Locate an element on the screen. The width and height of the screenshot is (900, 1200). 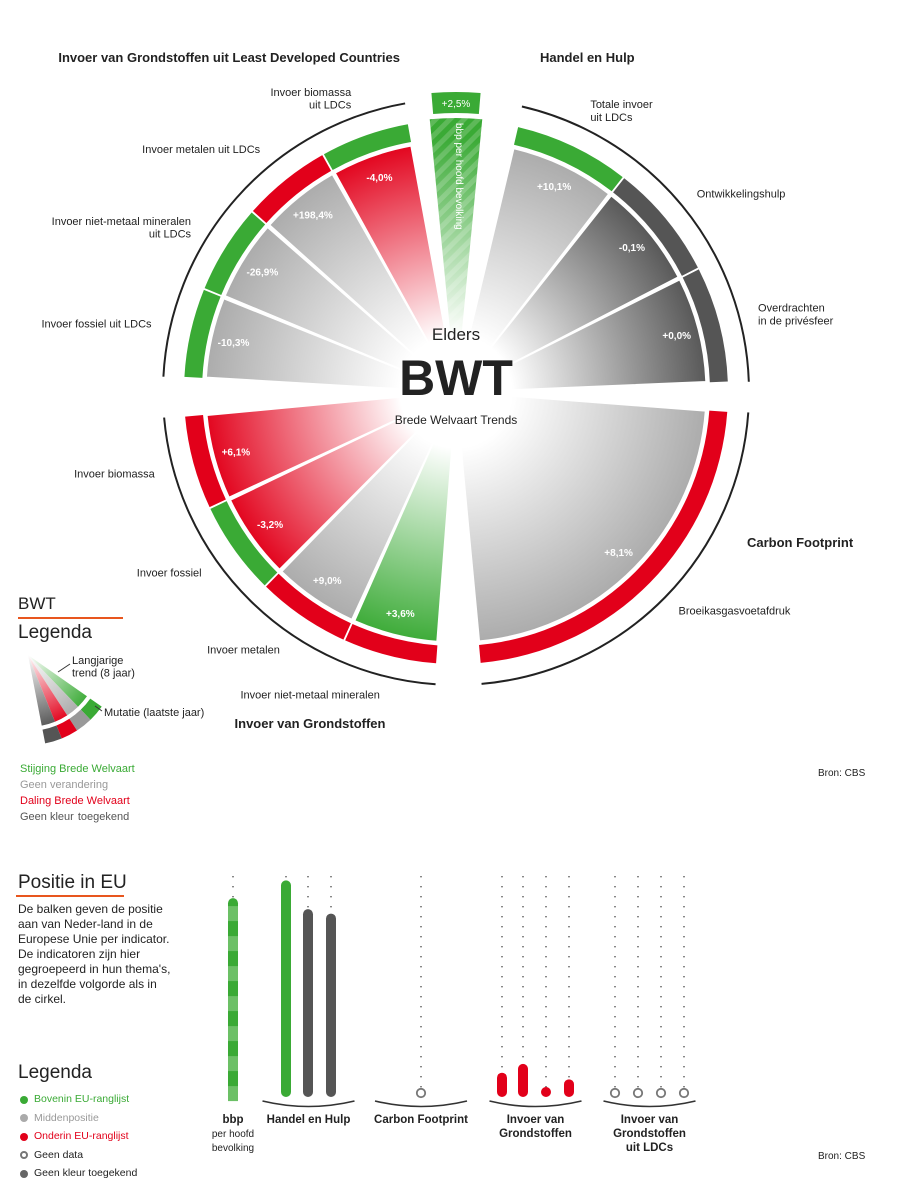
bwt-legend-title: Legenda is located at coordinates (55, 632).